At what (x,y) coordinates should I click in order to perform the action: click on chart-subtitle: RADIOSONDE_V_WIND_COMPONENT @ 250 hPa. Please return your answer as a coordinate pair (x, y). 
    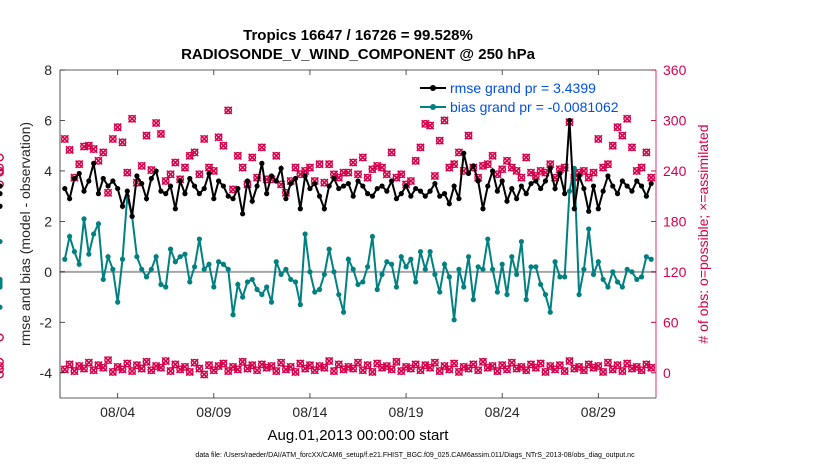
    Looking at the image, I should click on (358, 54).